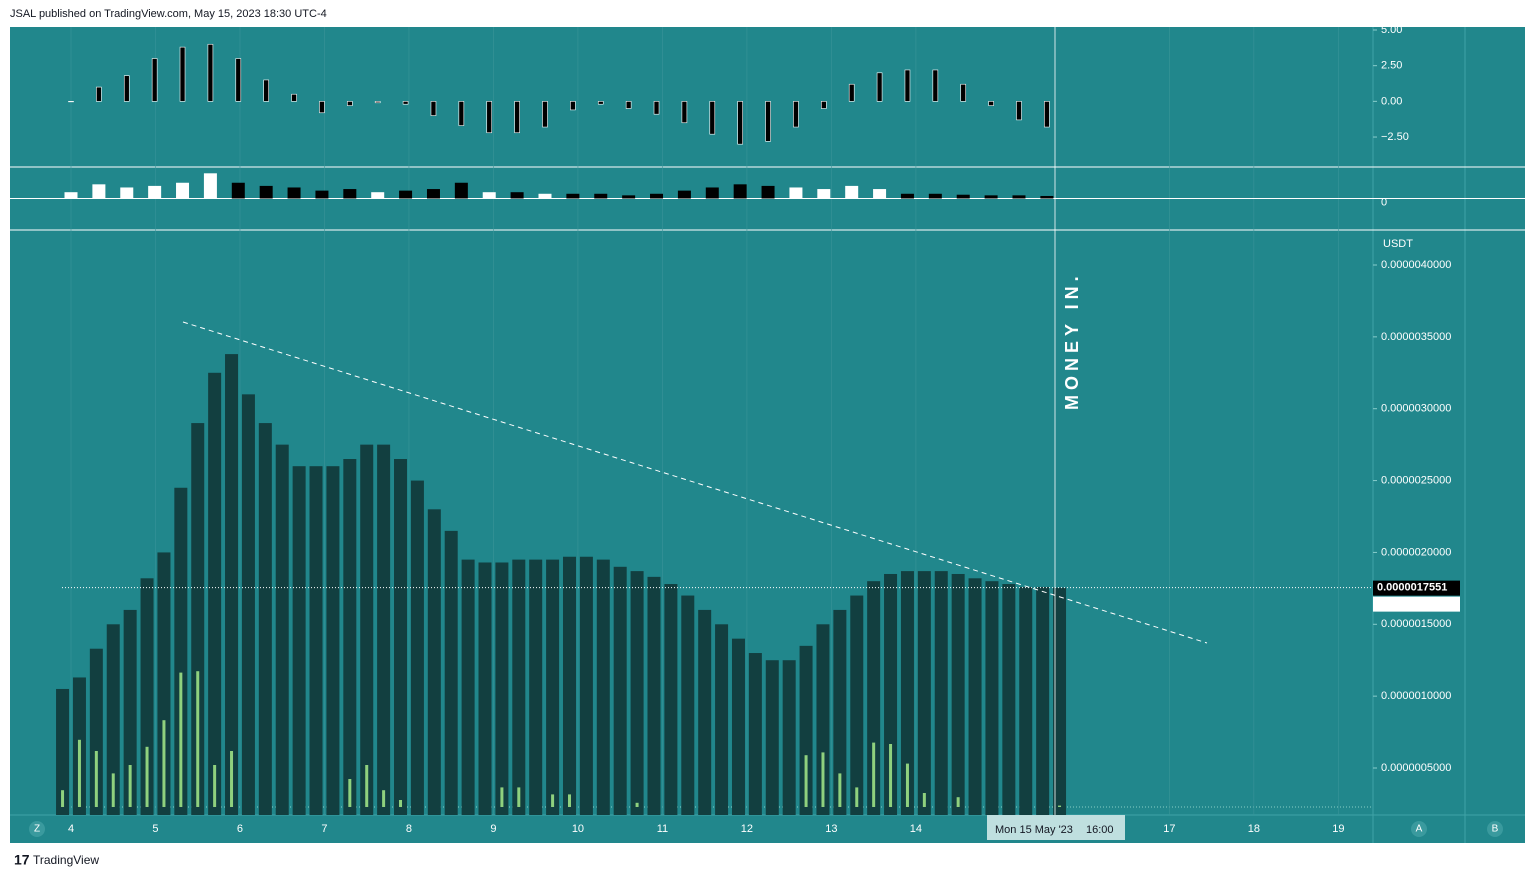 The image size is (1535, 879). I want to click on button-label: Z, so click(37, 829).